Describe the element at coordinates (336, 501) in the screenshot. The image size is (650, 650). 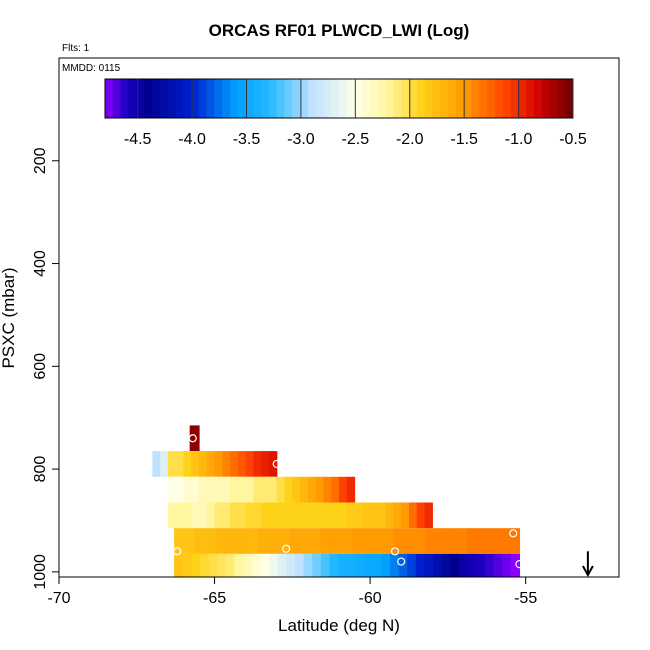
I see `heatmap-cells` at that location.